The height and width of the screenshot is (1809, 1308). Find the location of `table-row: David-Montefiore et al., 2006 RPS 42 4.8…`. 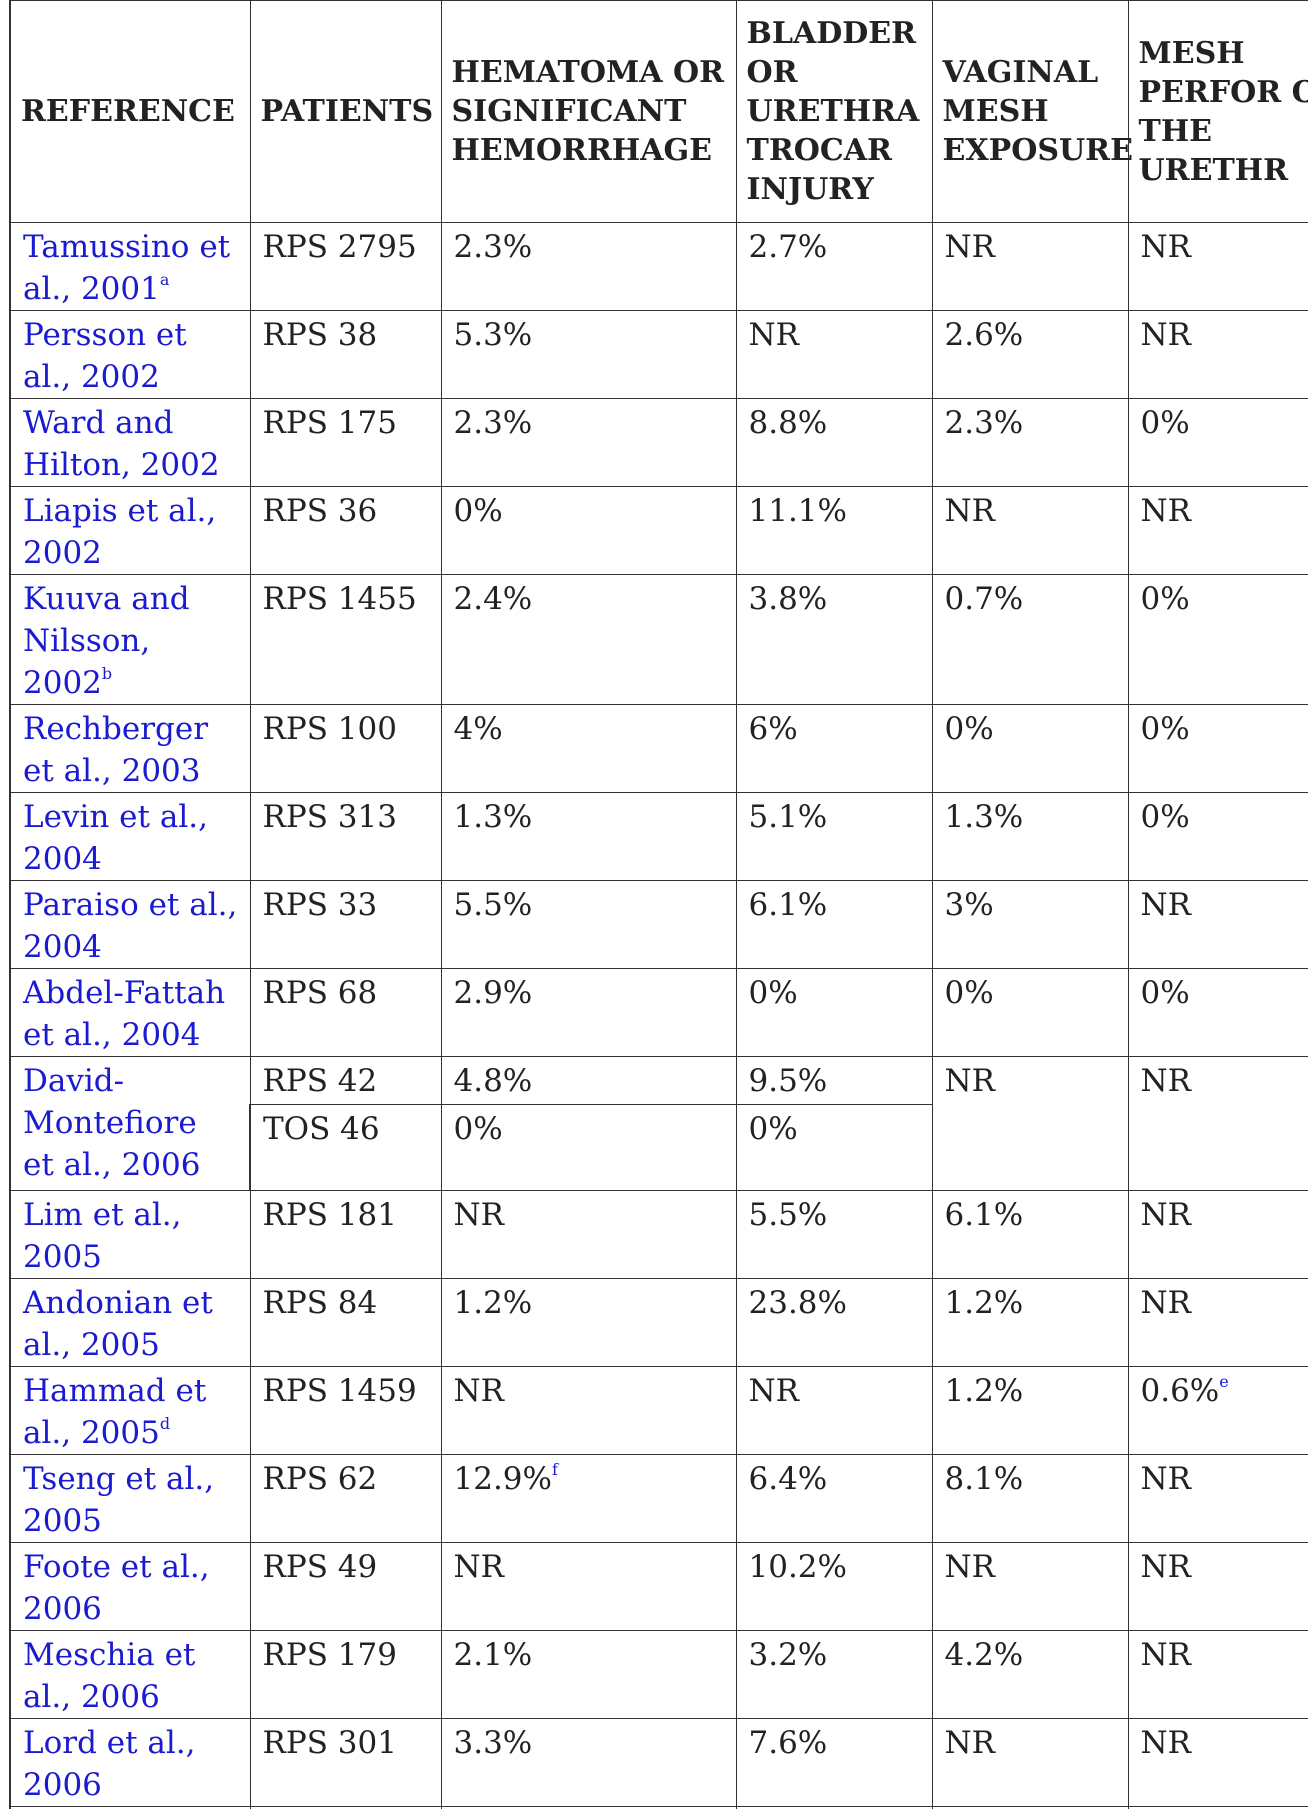

table-row: David-Montefiore et al., 2006 RPS 42 4.8… is located at coordinates (658, 1123).